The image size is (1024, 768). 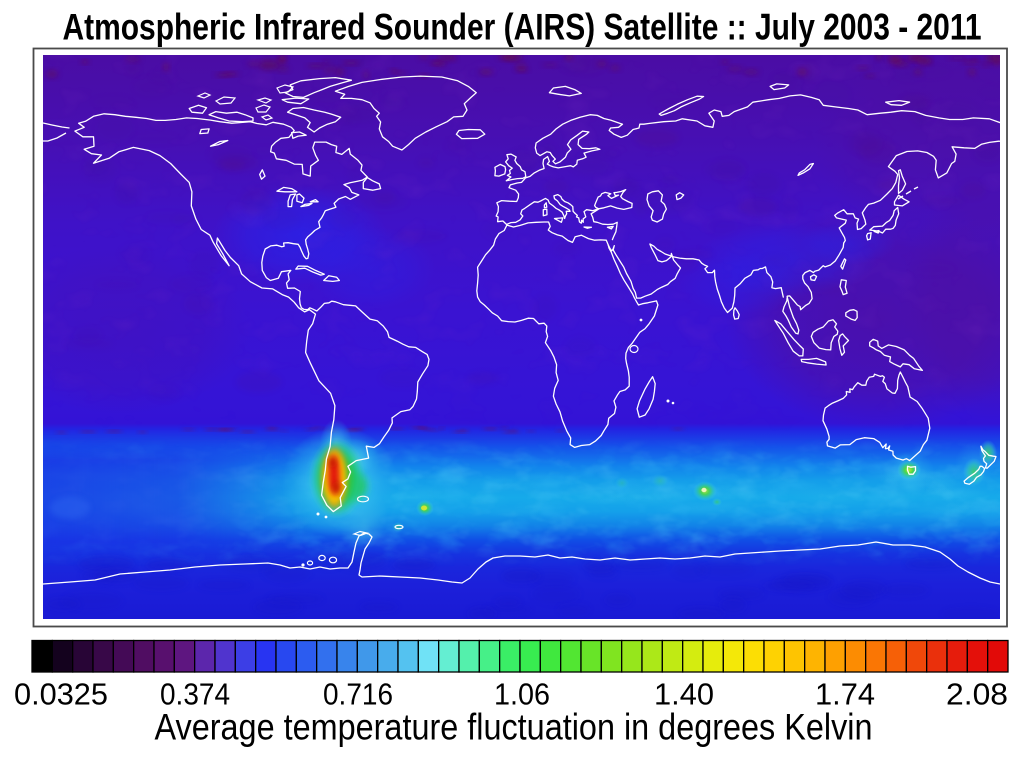 I want to click on svg-text: 2.08, so click(x=977, y=694).